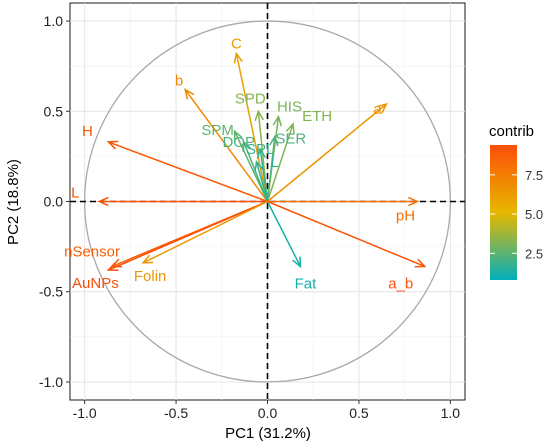 The height and width of the screenshot is (448, 550). Describe the element at coordinates (511, 131) in the screenshot. I see `legend-title: contrib` at that location.